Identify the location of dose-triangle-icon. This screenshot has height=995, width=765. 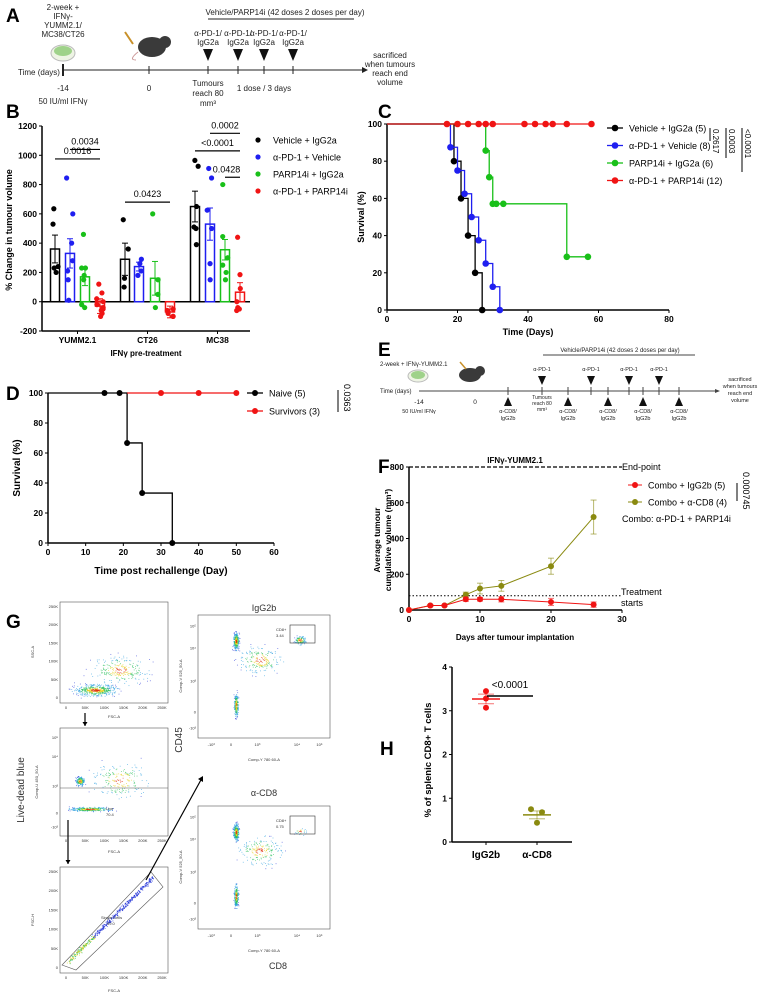
(238, 55).